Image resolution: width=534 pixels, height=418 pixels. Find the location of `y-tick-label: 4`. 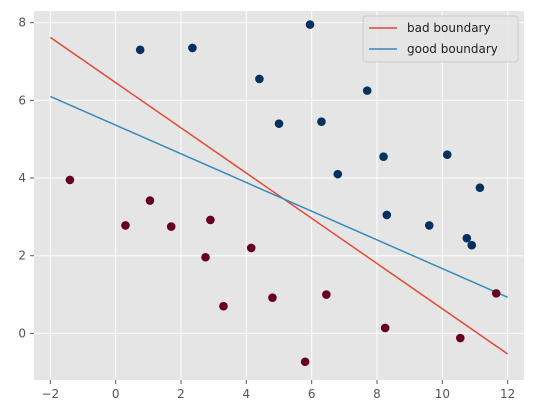

y-tick-label: 4 is located at coordinates (22, 178).